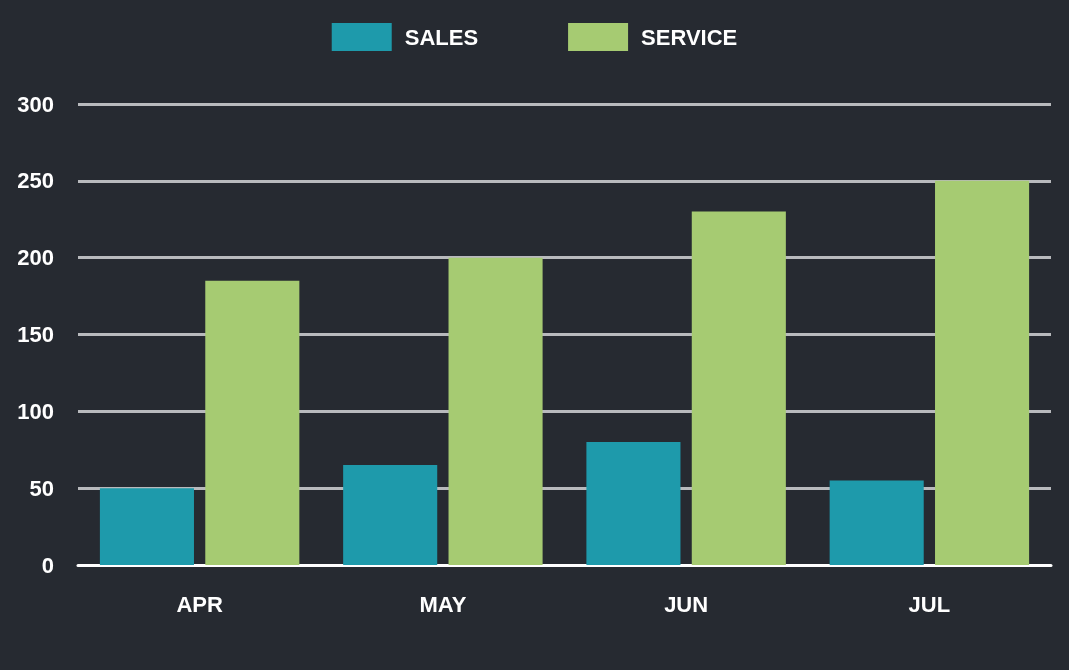  What do you see at coordinates (199, 604) in the screenshot?
I see `x-tick-label: APR` at bounding box center [199, 604].